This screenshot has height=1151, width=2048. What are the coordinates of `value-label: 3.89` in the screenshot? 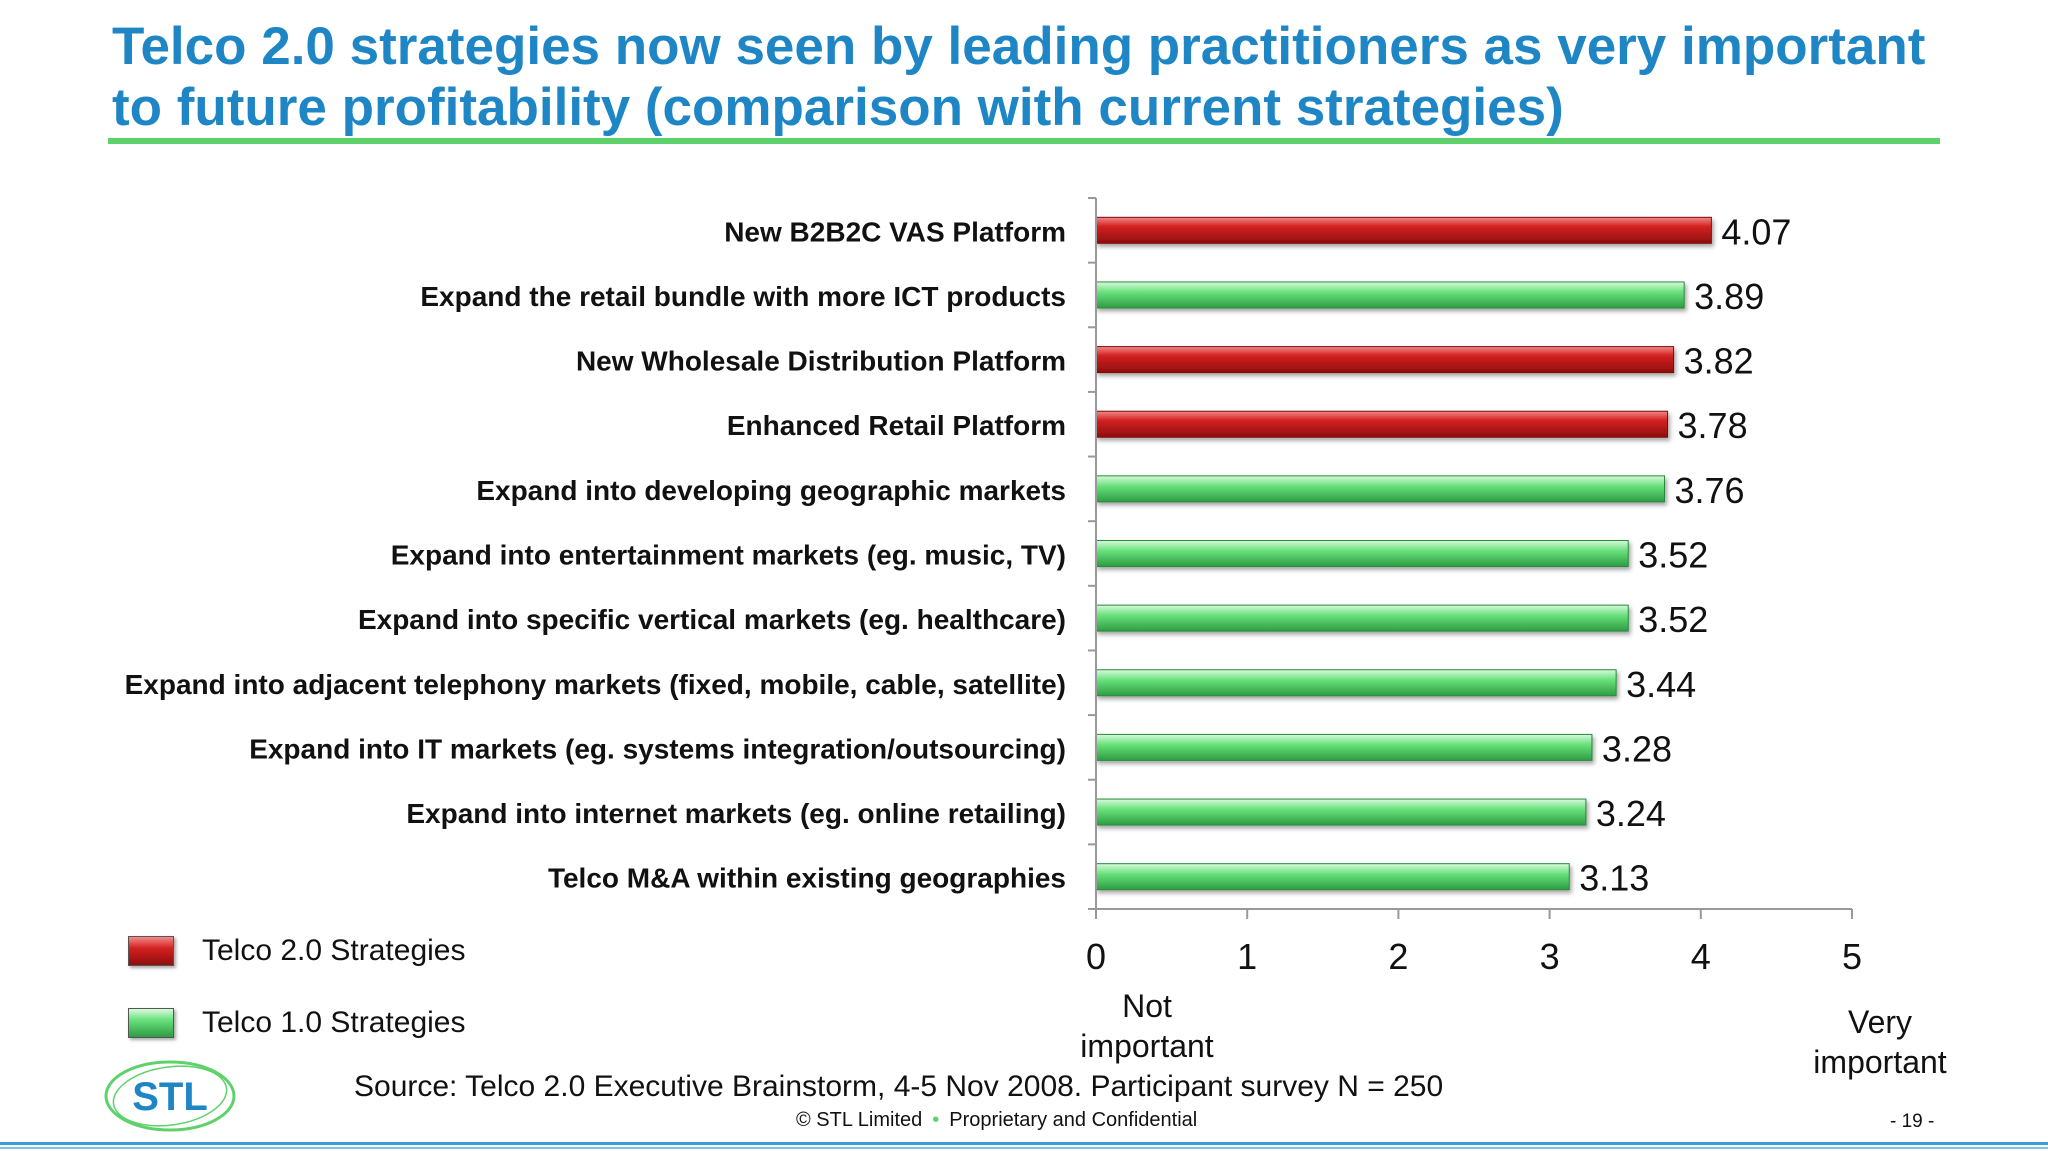 It's located at (1729, 296).